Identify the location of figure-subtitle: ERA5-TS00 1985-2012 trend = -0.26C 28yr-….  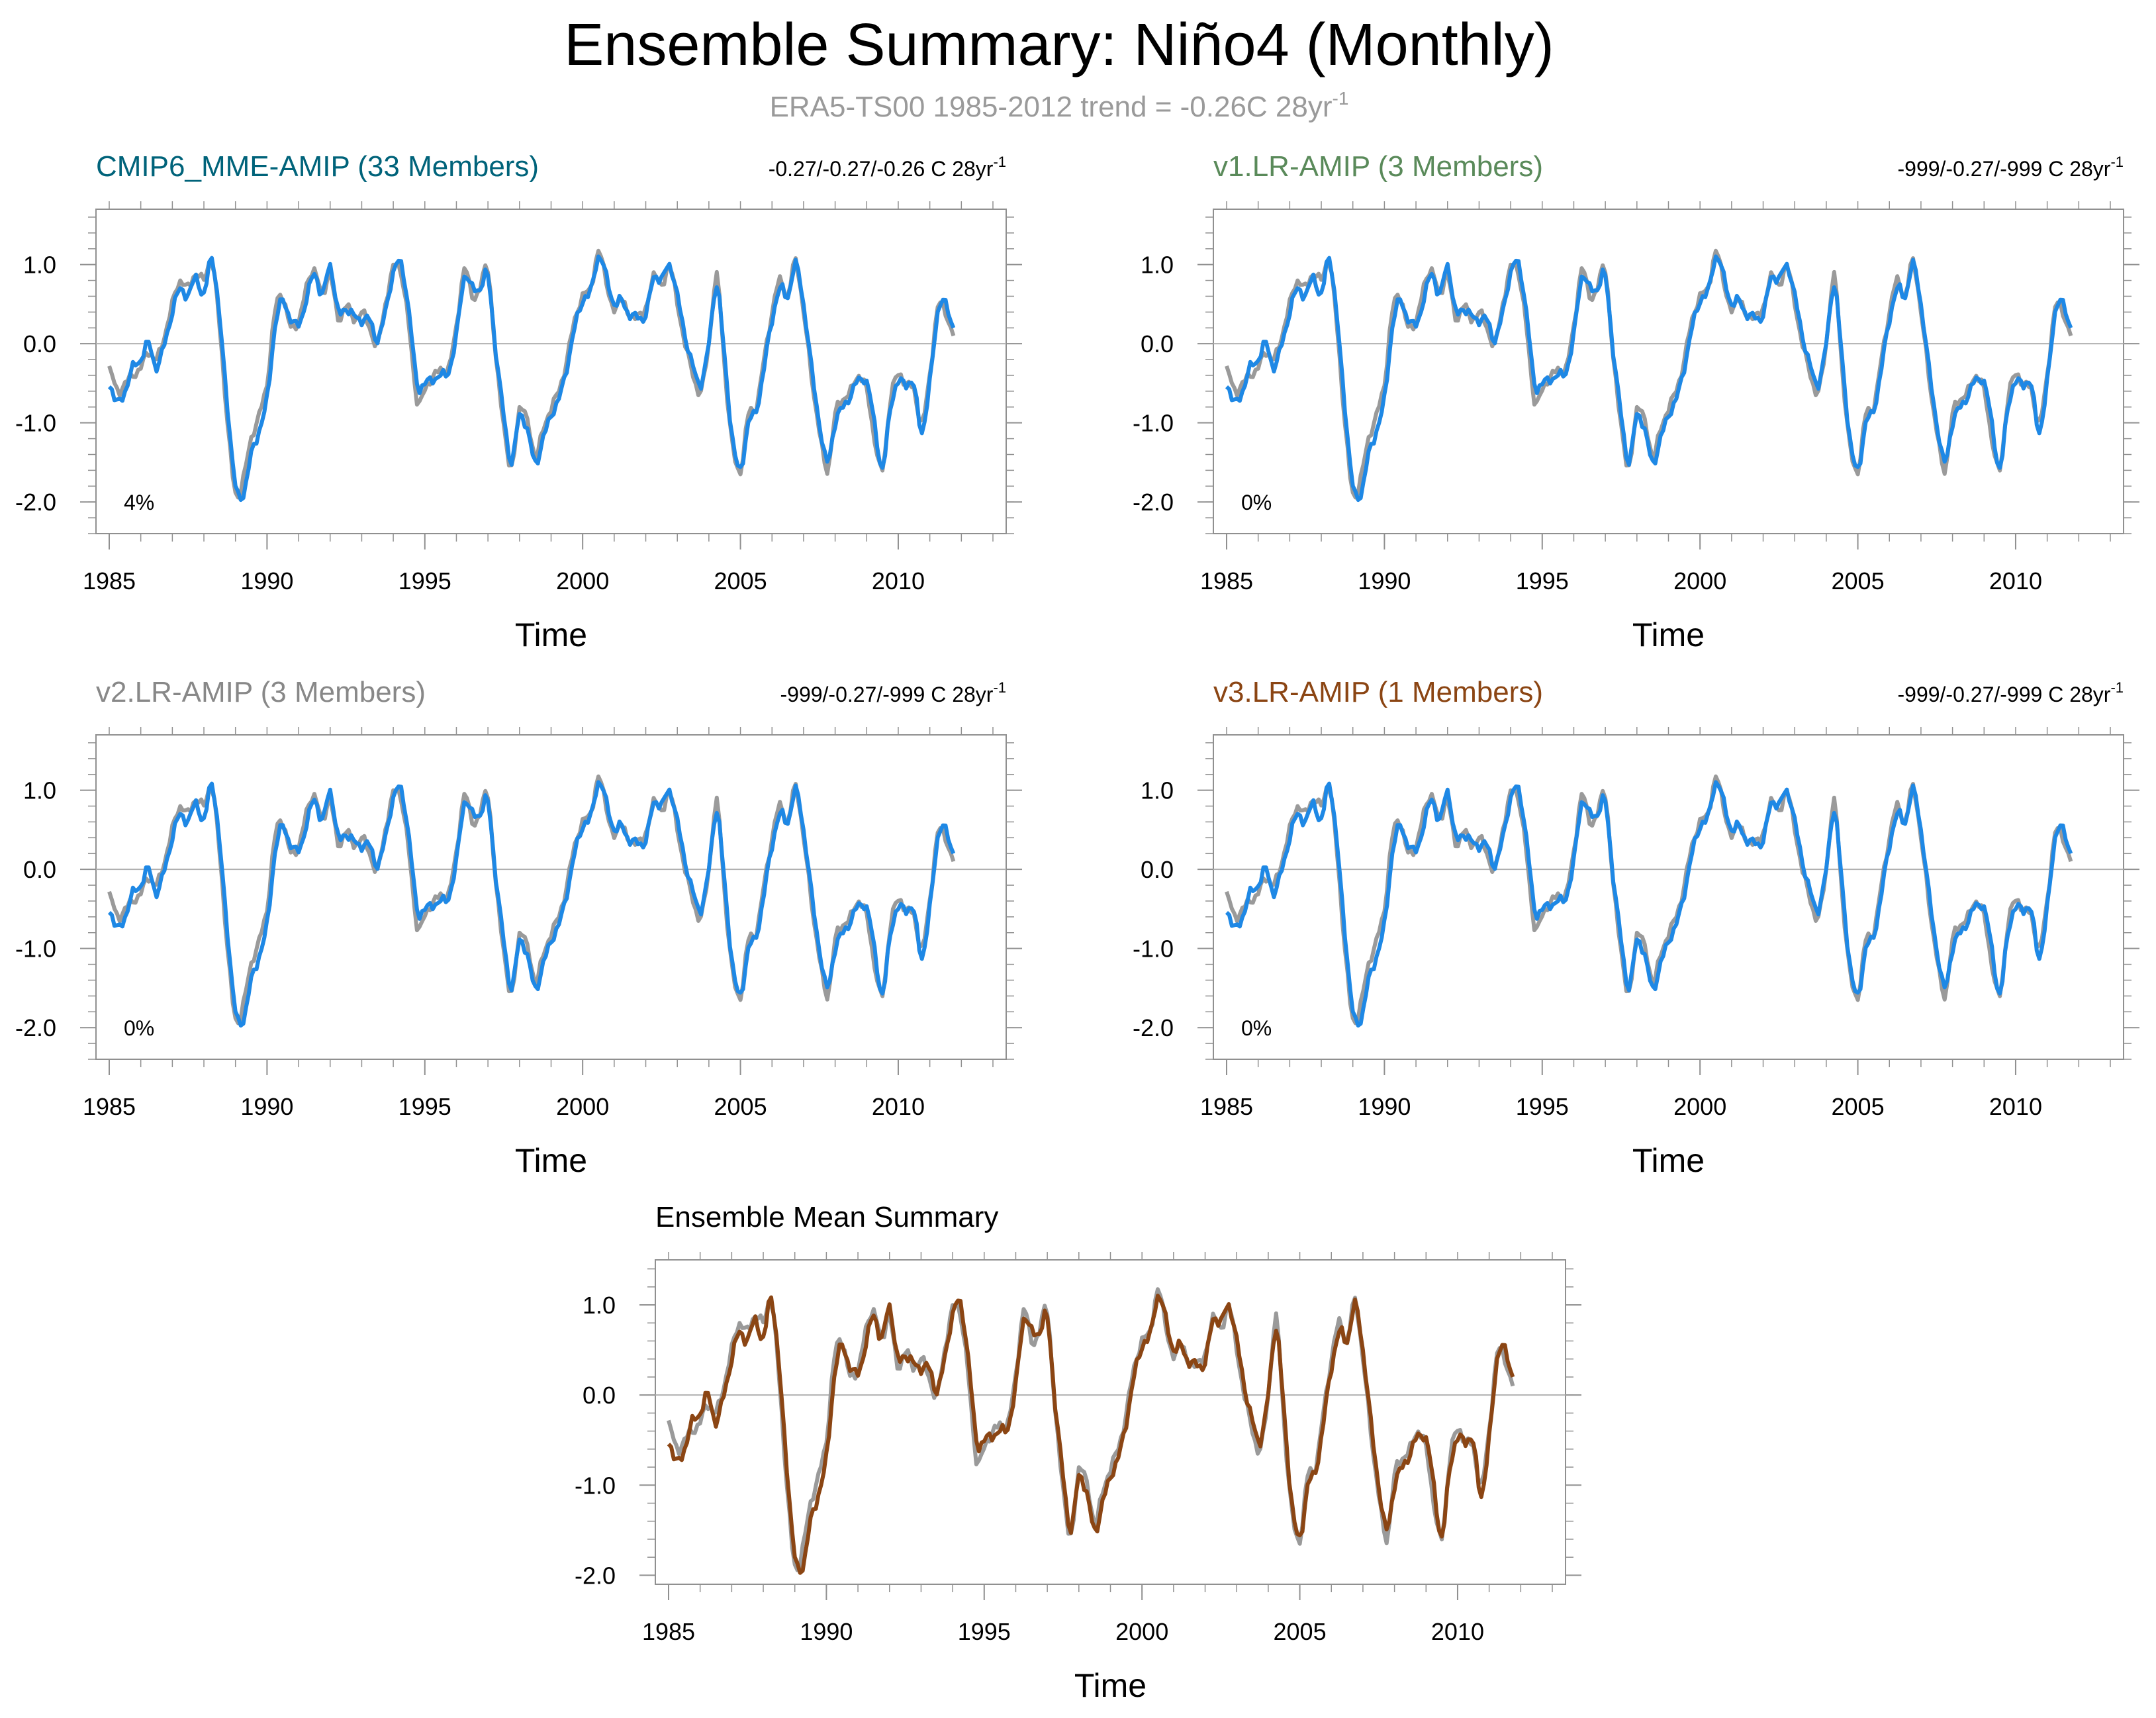
(1059, 105).